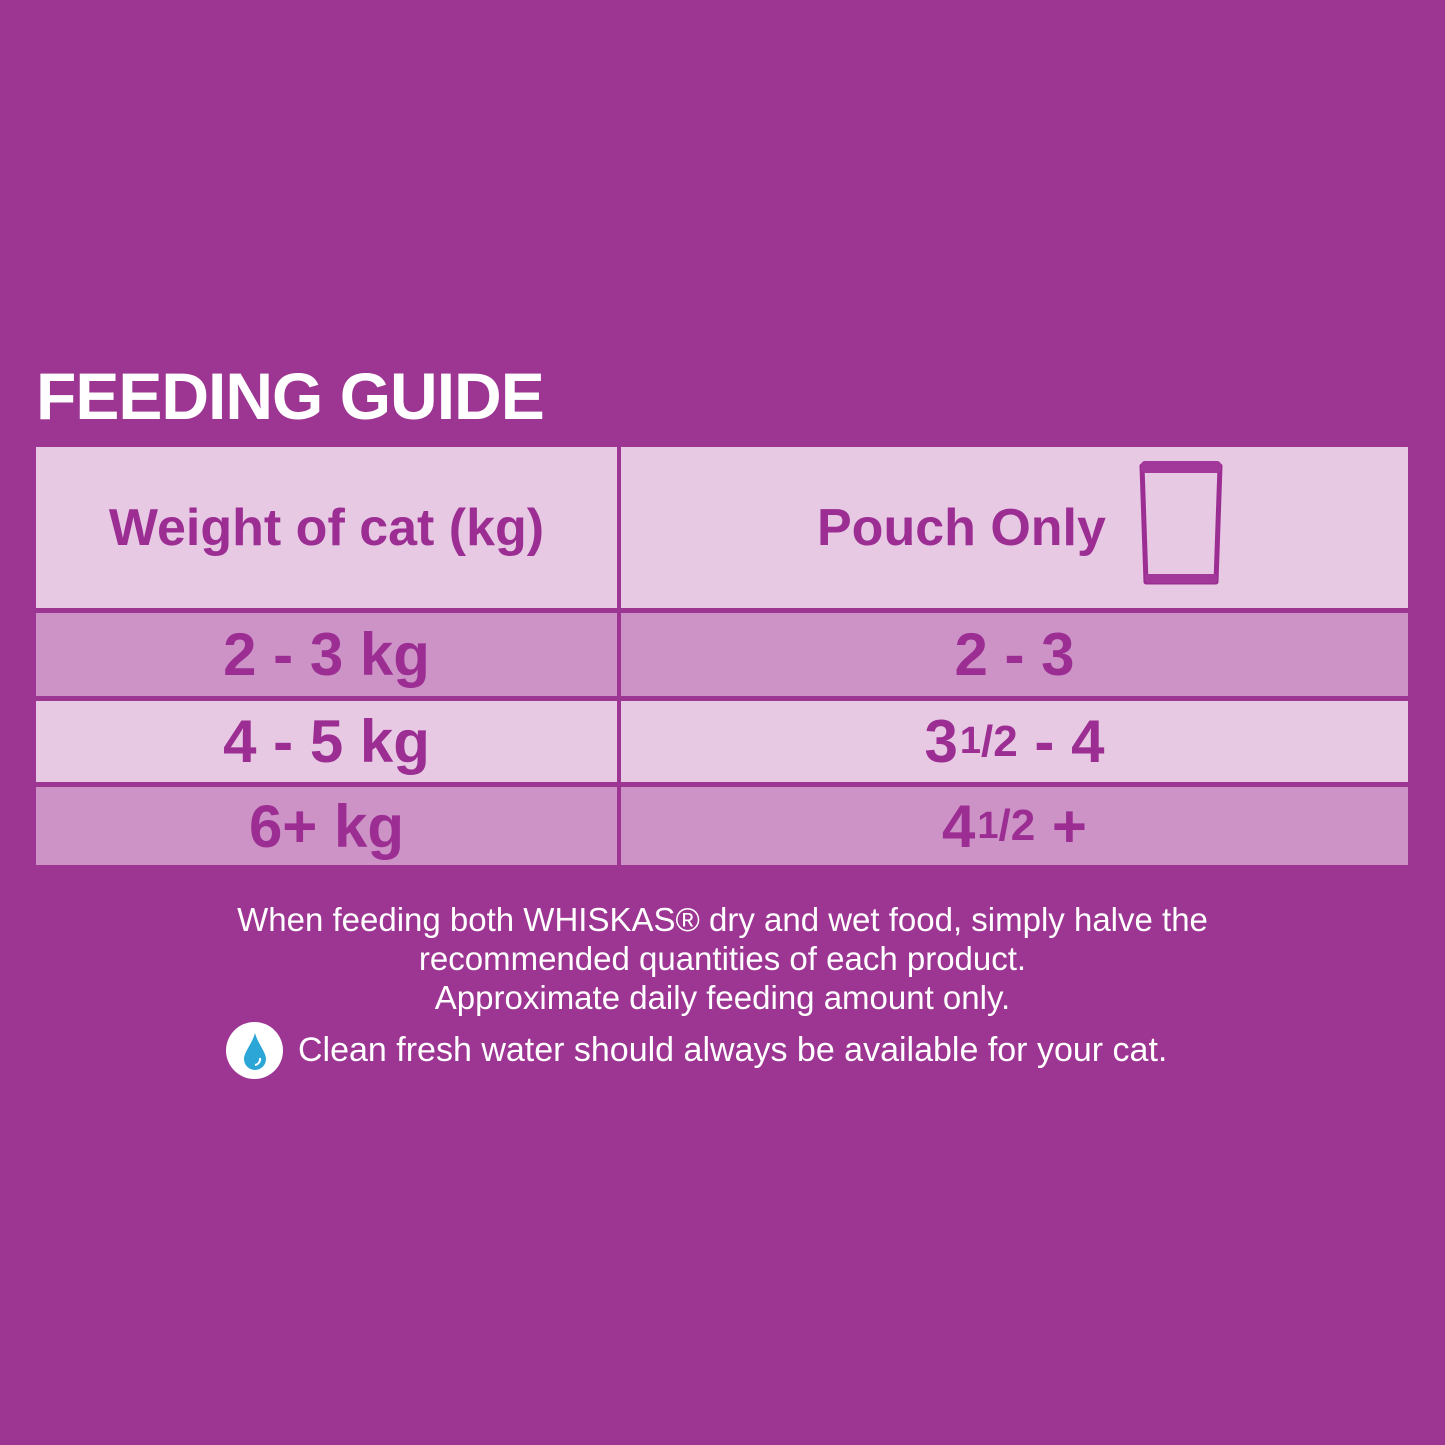 The width and height of the screenshot is (1445, 1445). I want to click on table-row-pouch: 4 1/2 +, so click(1014, 826).